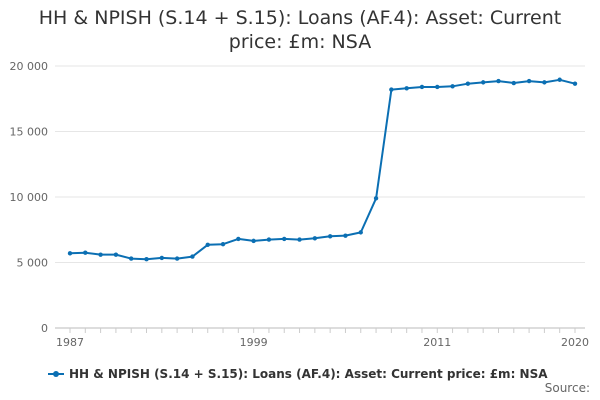  I want to click on x-tick-label: 2011, so click(437, 342).